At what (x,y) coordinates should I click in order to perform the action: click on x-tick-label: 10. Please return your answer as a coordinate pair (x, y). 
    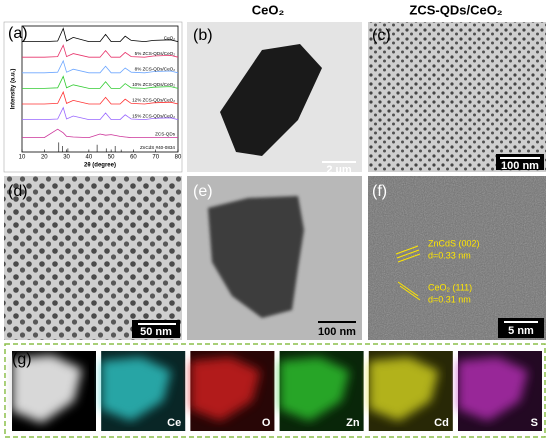
    Looking at the image, I should click on (22, 158).